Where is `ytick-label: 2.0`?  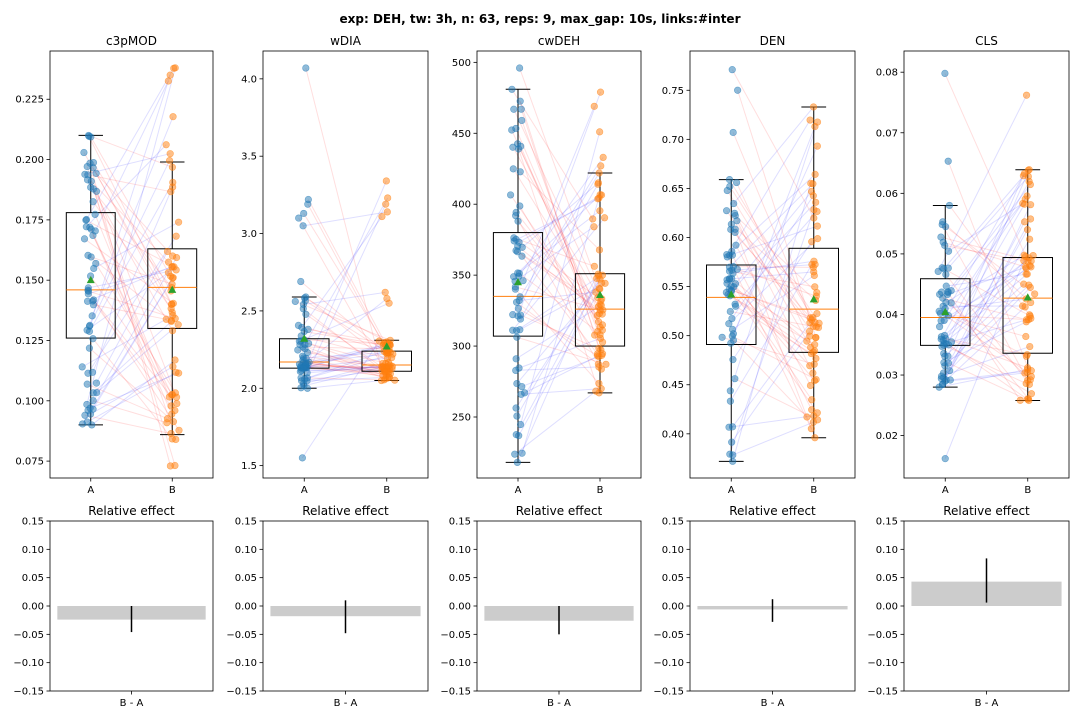
ytick-label: 2.0 is located at coordinates (249, 389).